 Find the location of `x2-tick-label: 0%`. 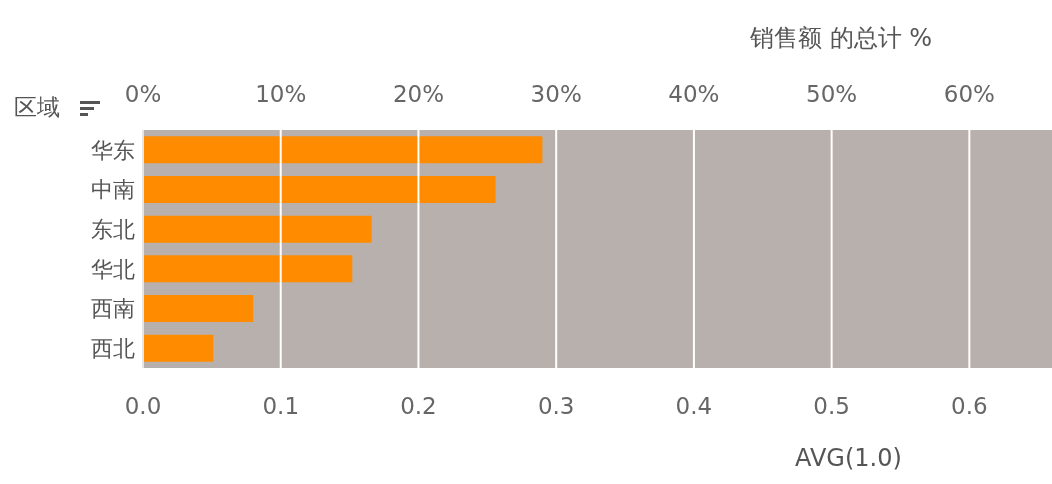

x2-tick-label: 0% is located at coordinates (143, 94).